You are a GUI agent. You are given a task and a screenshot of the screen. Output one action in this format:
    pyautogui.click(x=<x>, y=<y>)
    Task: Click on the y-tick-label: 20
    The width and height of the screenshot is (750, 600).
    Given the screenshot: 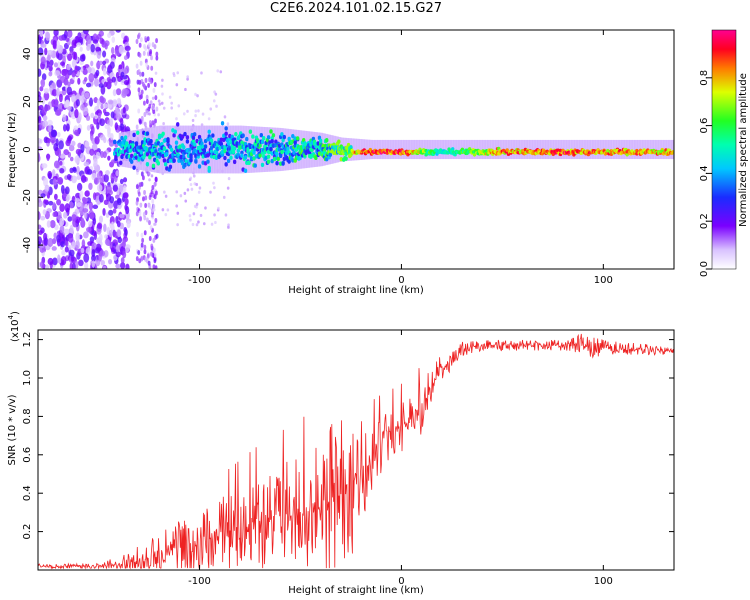 What is the action you would take?
    pyautogui.click(x=27, y=101)
    